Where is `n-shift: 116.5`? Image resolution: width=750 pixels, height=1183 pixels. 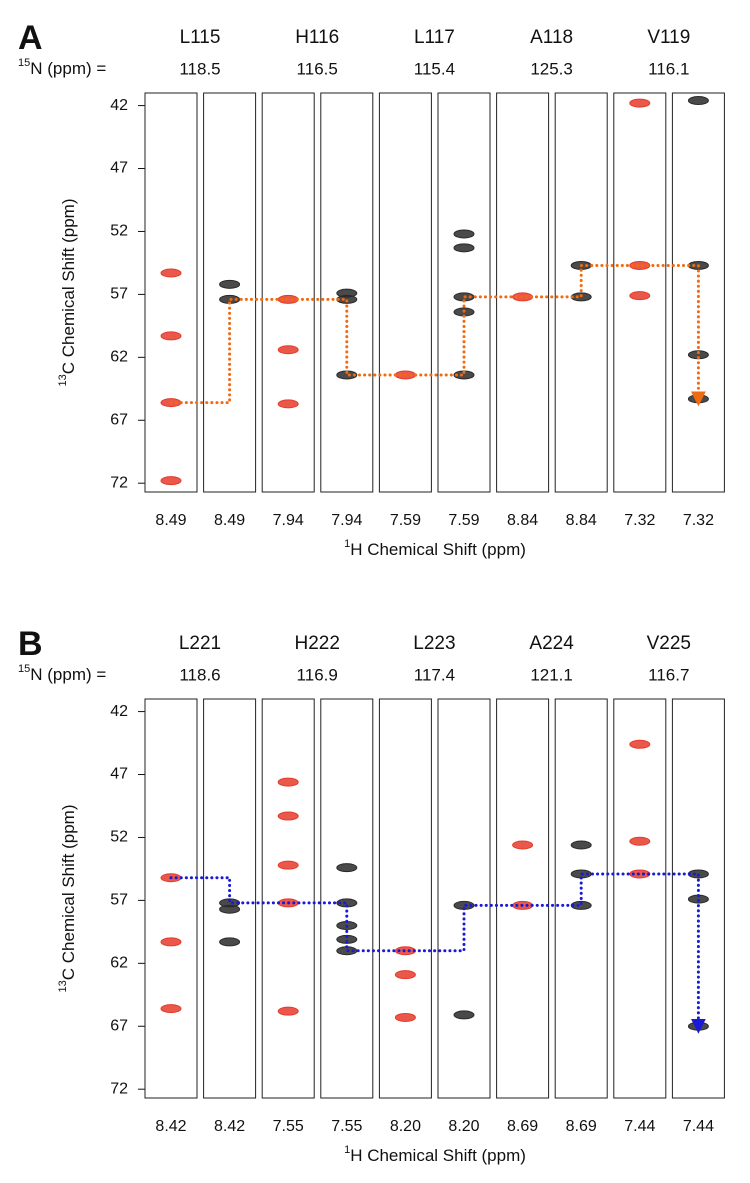 n-shift: 116.5 is located at coordinates (317, 68).